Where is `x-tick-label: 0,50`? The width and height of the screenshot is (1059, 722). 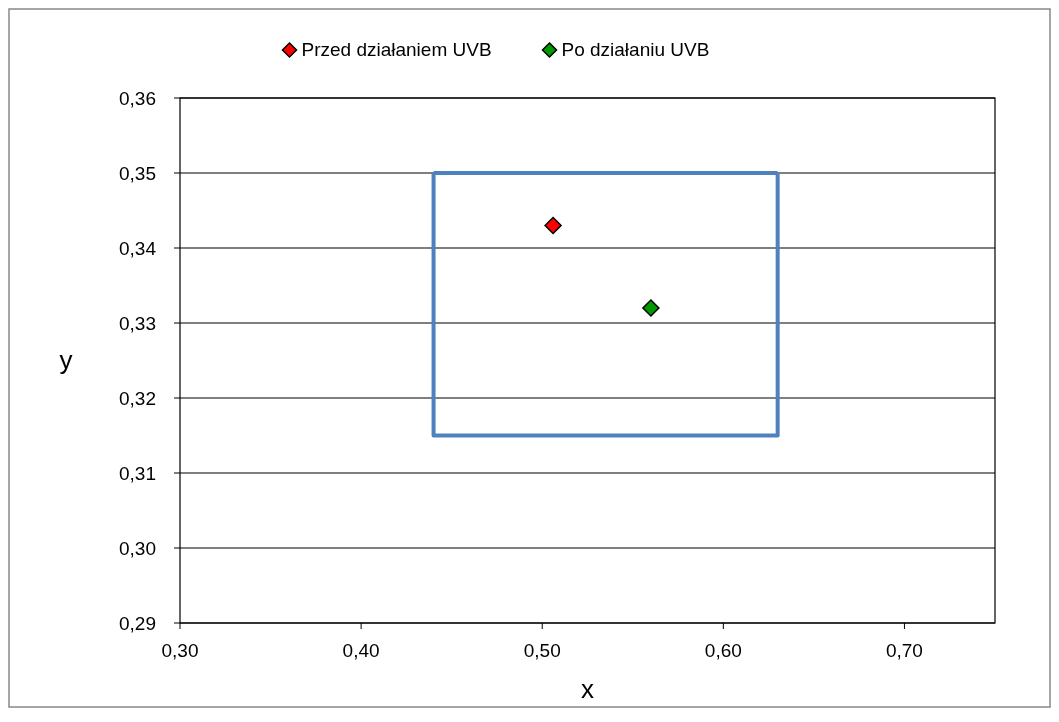
x-tick-label: 0,50 is located at coordinates (542, 650).